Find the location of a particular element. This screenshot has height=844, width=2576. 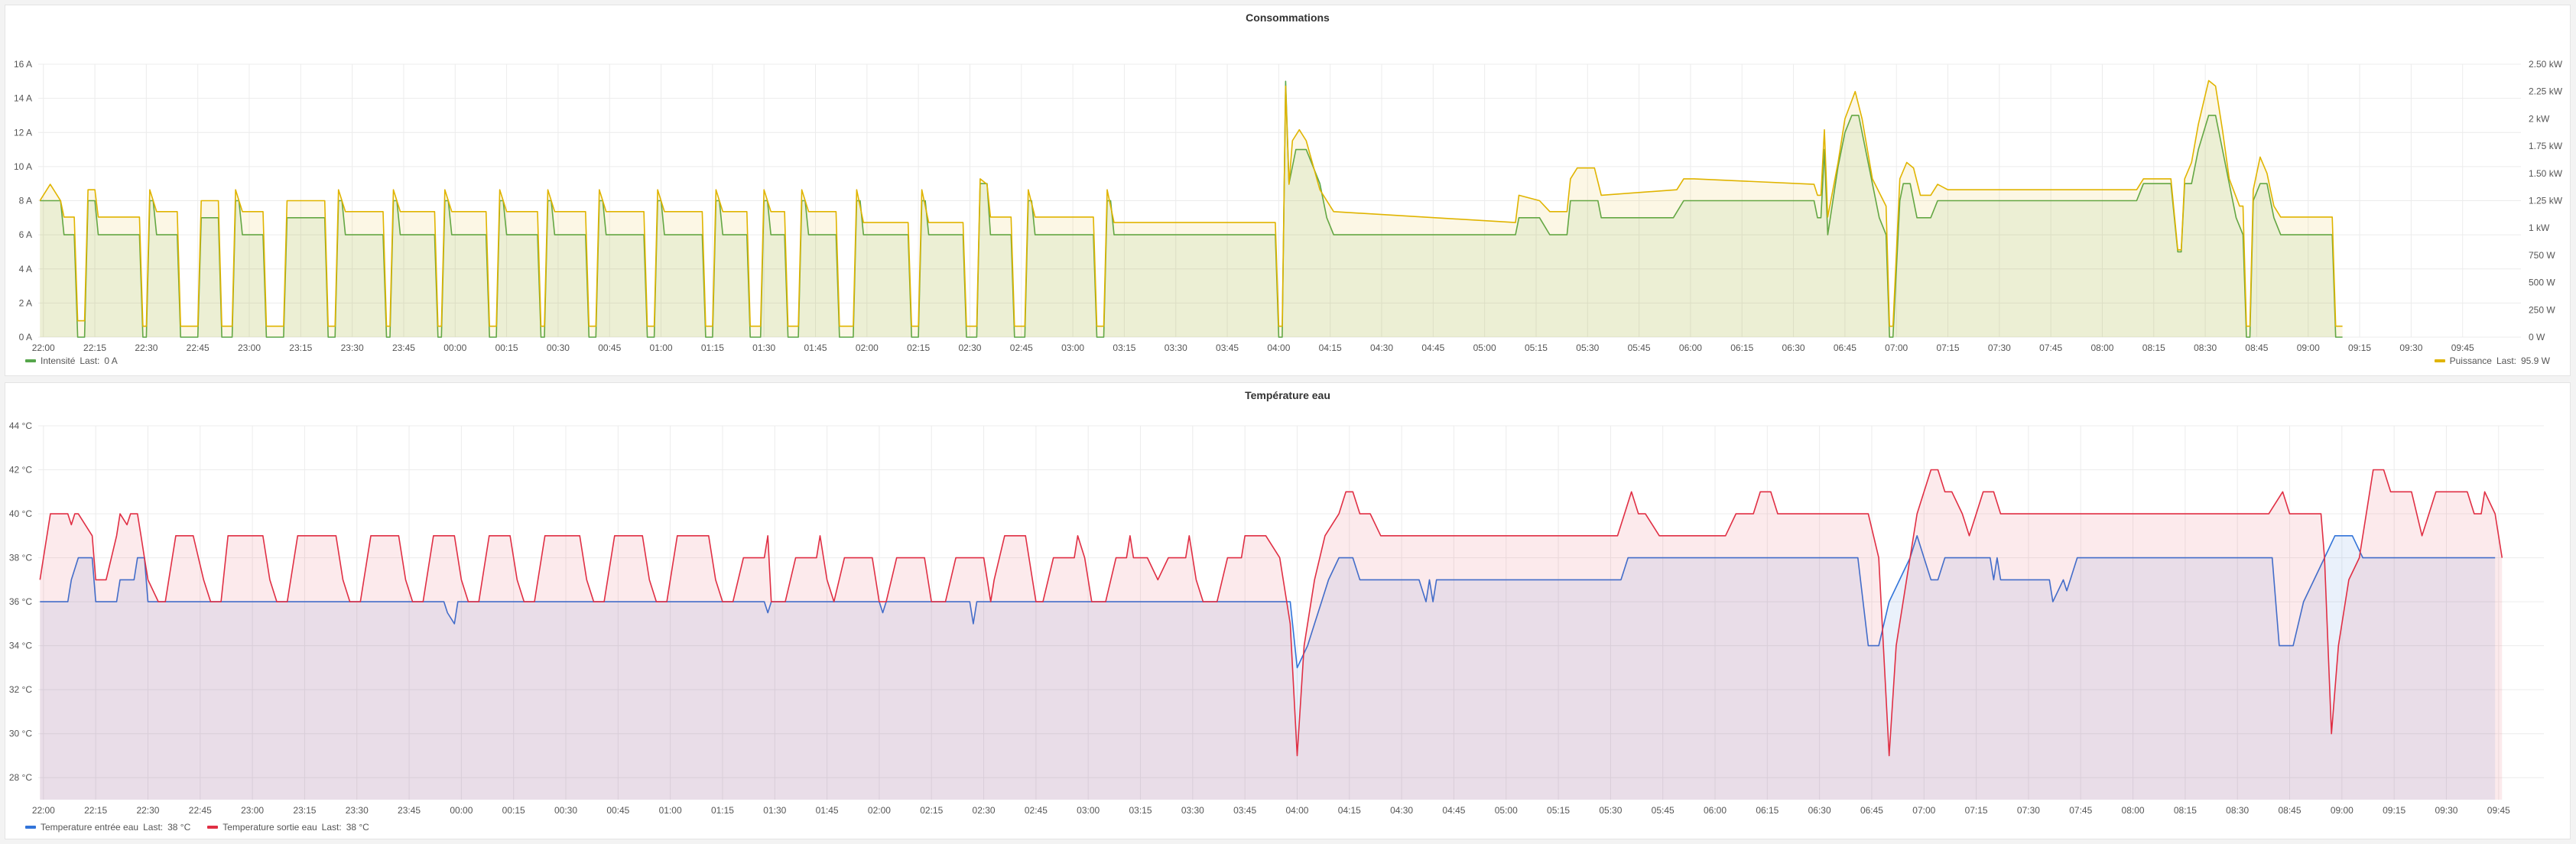

x-tick-label: 00:45 is located at coordinates (610, 347).